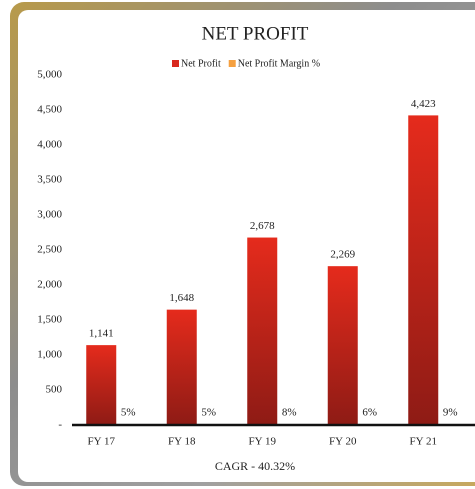 The width and height of the screenshot is (475, 489). What do you see at coordinates (49, 75) in the screenshot?
I see `y-tick-label: 5,000` at bounding box center [49, 75].